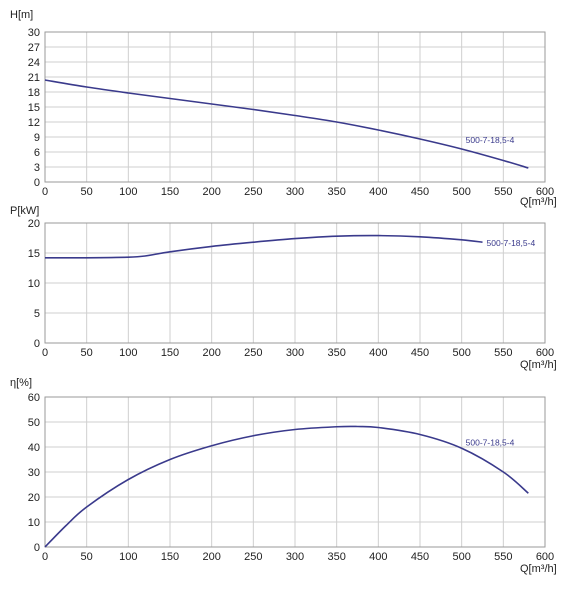  Describe the element at coordinates (34, 63) in the screenshot. I see `y-tick-label: 24` at that location.